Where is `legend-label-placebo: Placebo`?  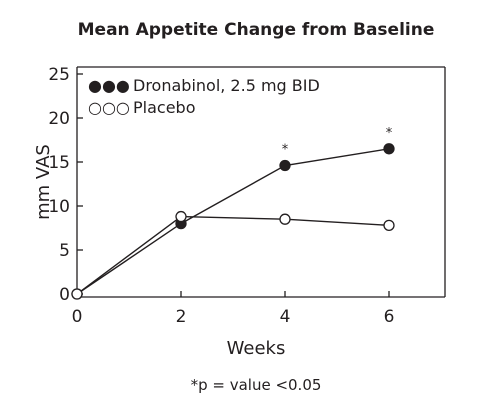 legend-label-placebo: Placebo is located at coordinates (164, 107).